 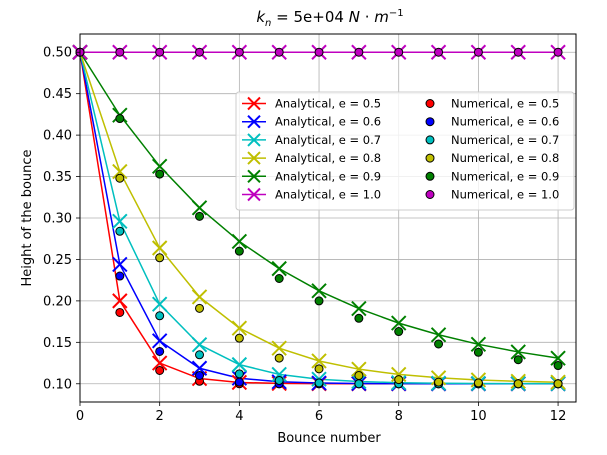 What do you see at coordinates (57, 53) in the screenshot?
I see `y-tick-label-8: 0.50` at bounding box center [57, 53].